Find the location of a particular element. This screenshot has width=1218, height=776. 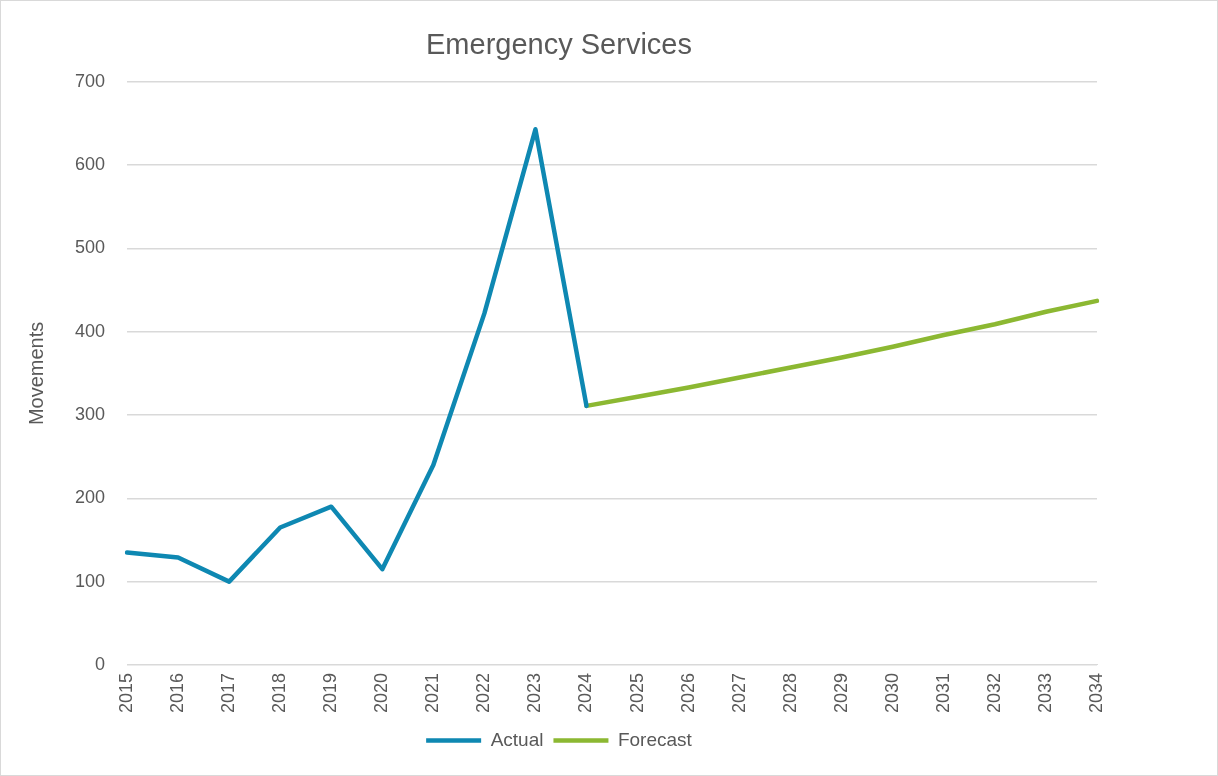

legend-label: Actual is located at coordinates (517, 739).